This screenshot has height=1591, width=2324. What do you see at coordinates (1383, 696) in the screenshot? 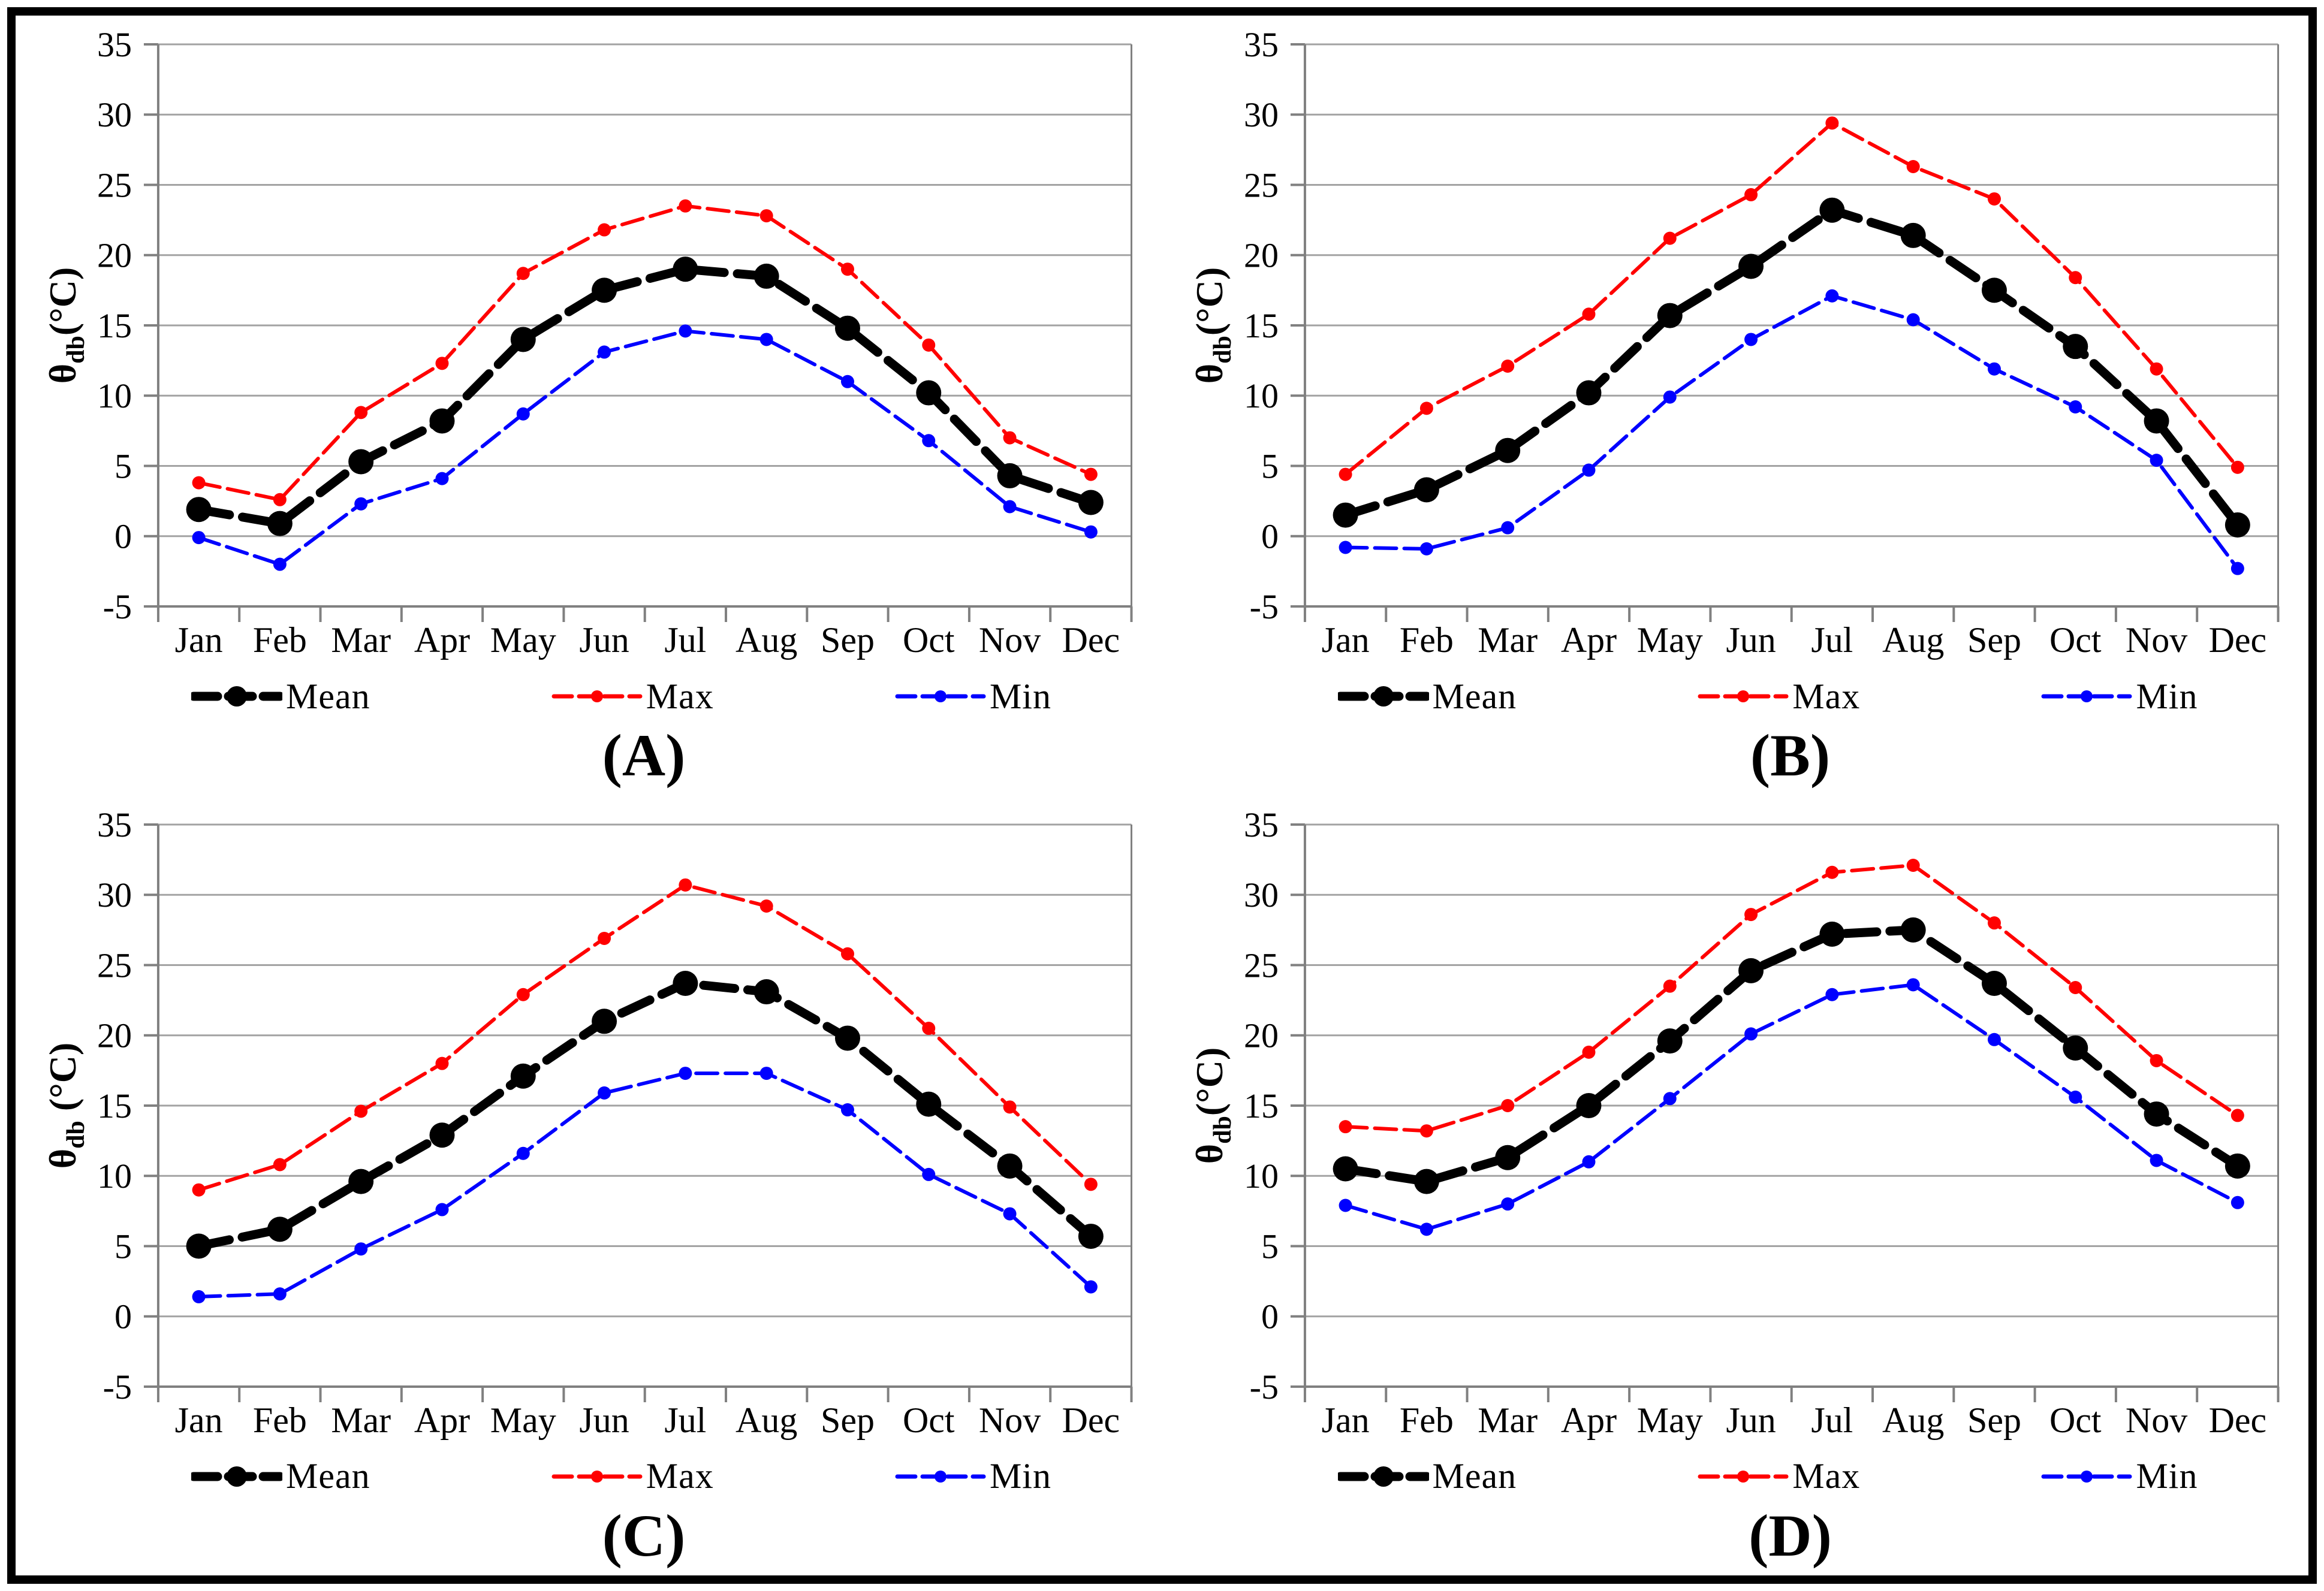
I see `mean-line-marker-icon` at bounding box center [1383, 696].